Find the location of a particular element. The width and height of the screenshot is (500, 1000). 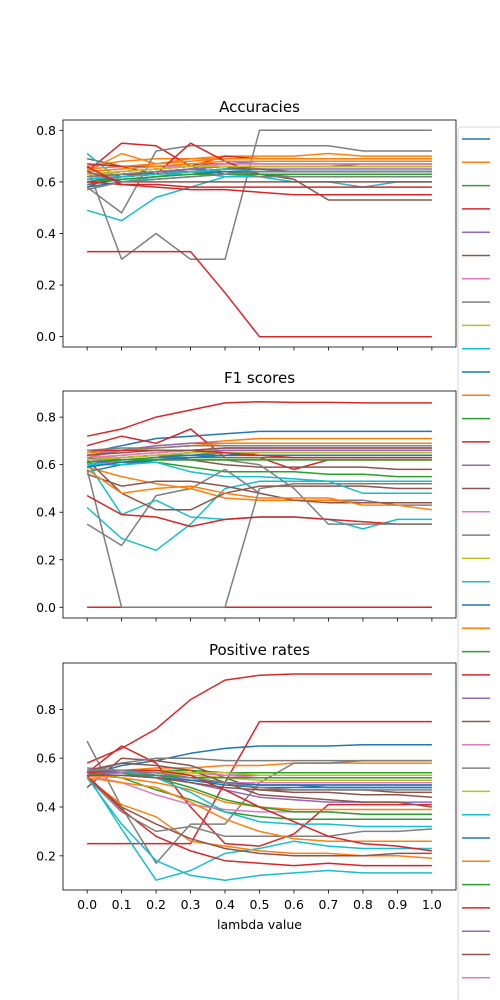

x-tick-label: 0.3 is located at coordinates (191, 904).